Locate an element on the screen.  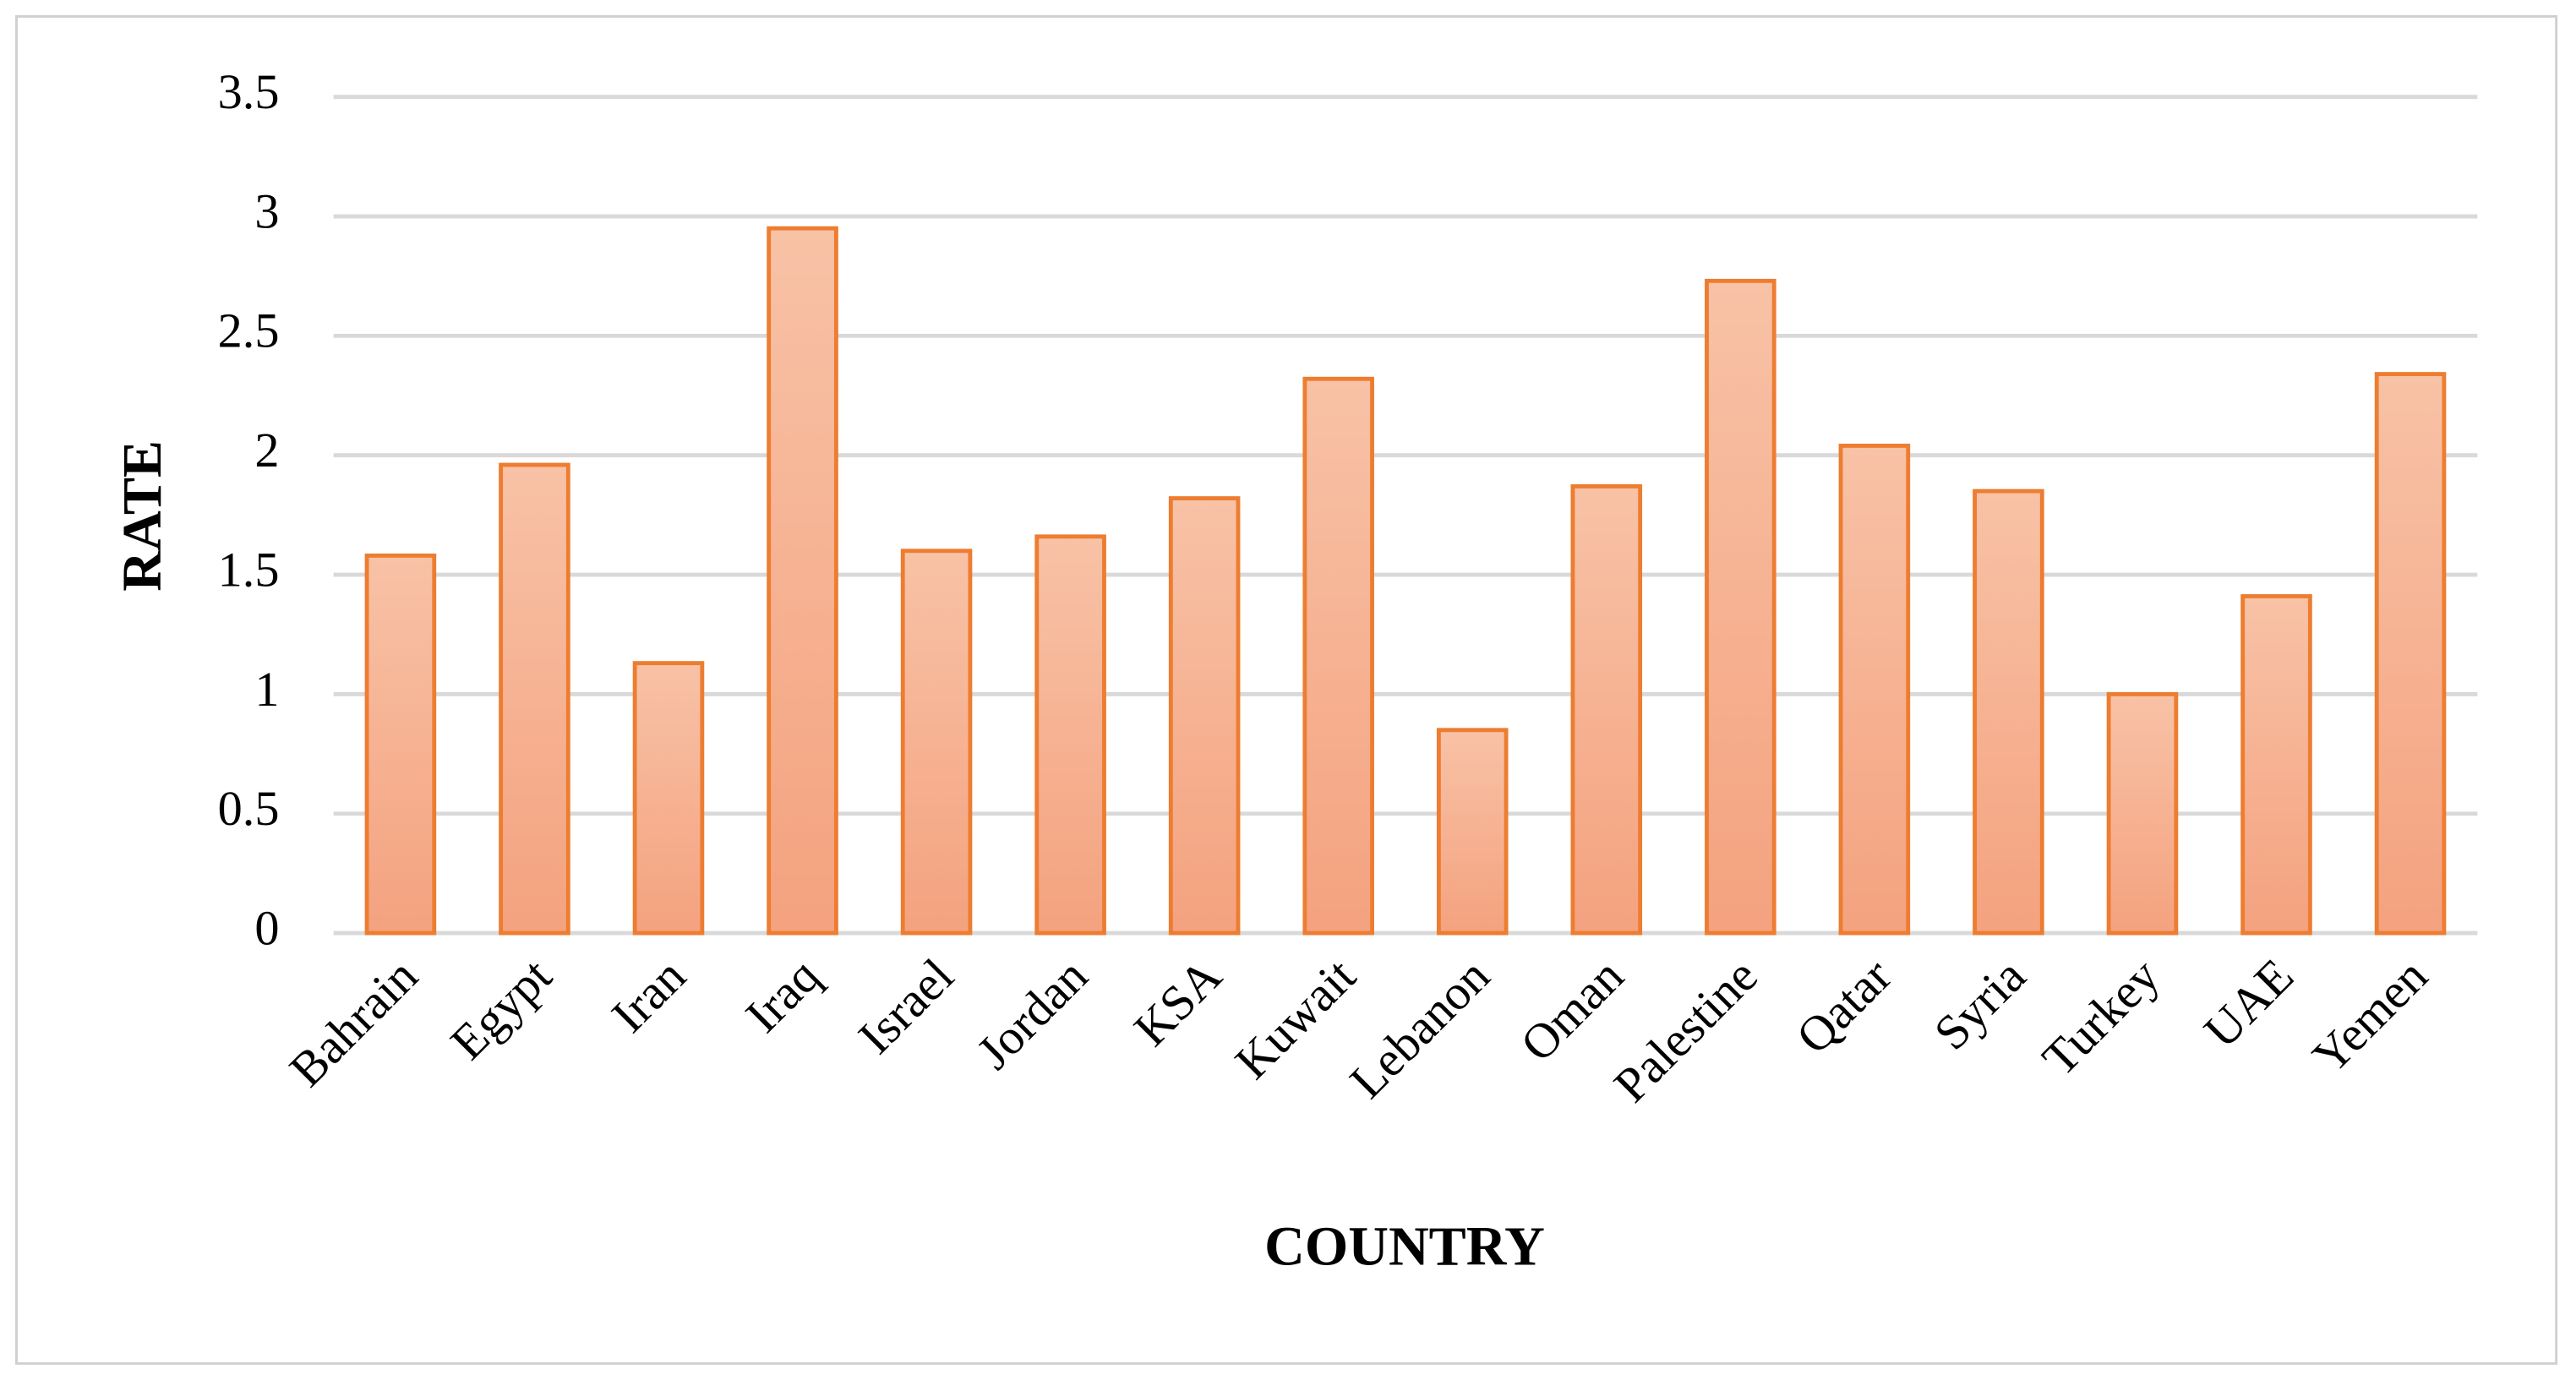
x-tick-label: Qatar is located at coordinates (1844, 1006).